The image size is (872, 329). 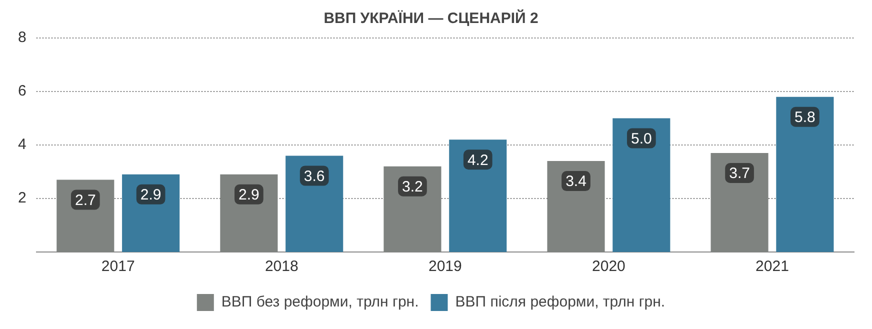 What do you see at coordinates (609, 267) in the screenshot?
I see `x-tick-label: 2020` at bounding box center [609, 267].